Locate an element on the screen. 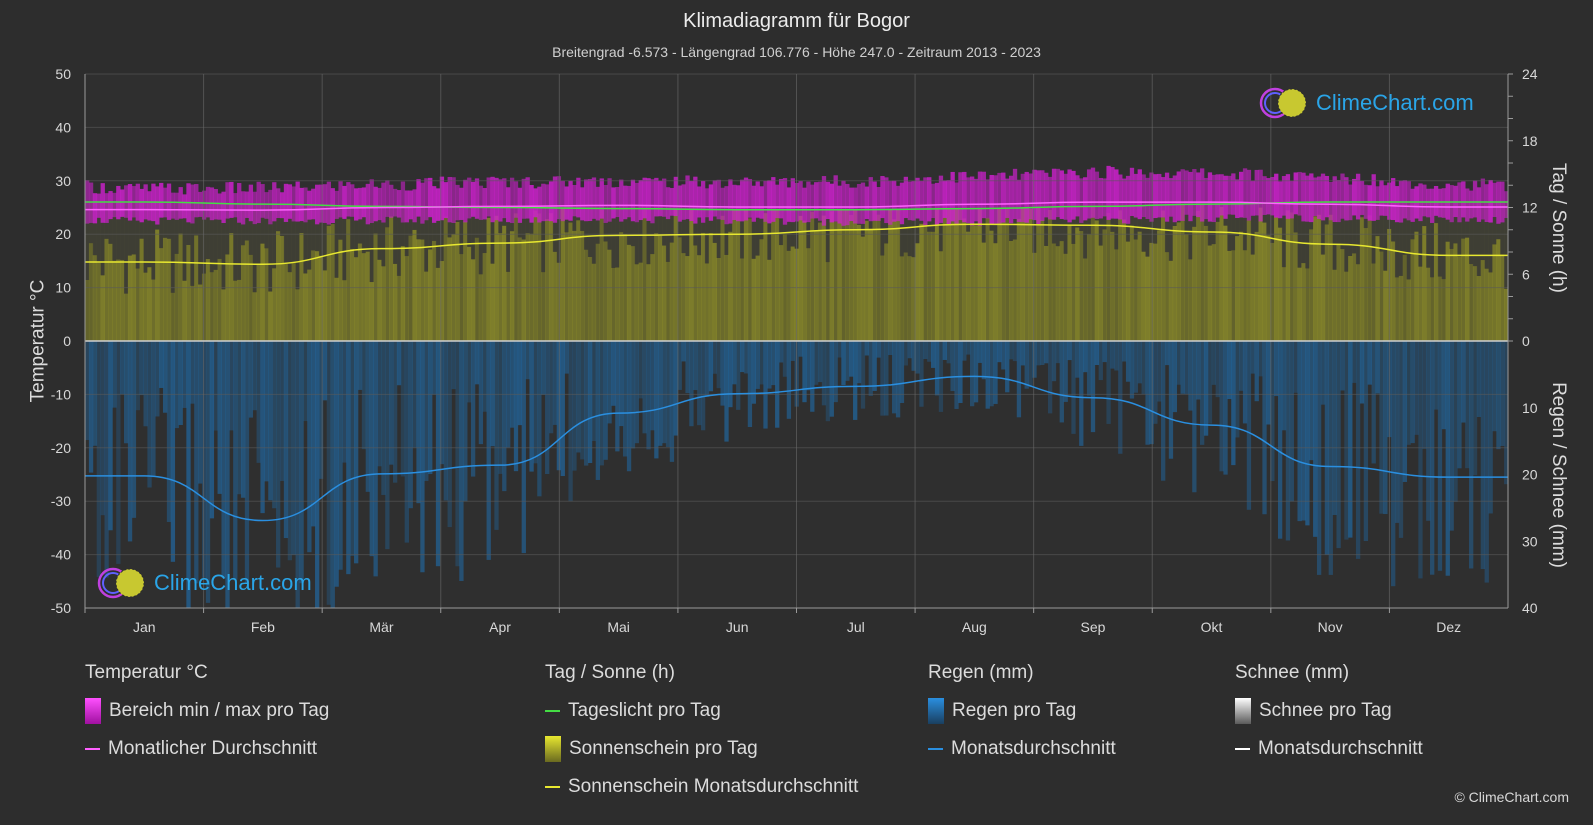  daylight-line is located at coordinates (796, 206).